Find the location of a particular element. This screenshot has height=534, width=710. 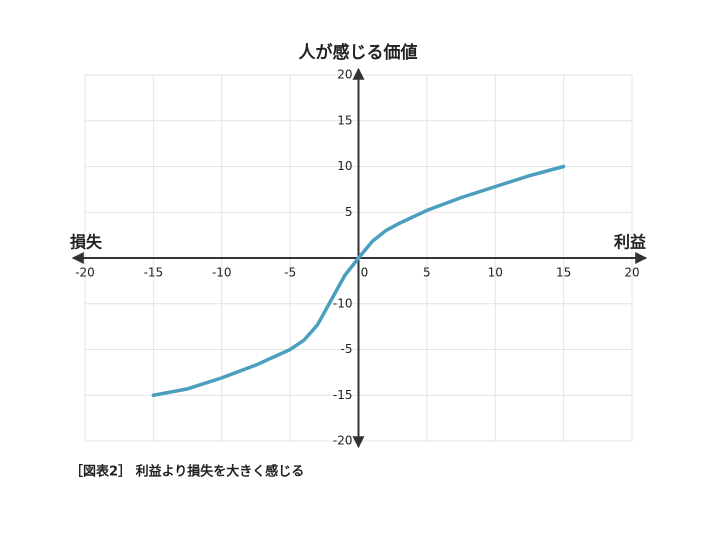

chart-title: 人が感じる価値 is located at coordinates (358, 52).